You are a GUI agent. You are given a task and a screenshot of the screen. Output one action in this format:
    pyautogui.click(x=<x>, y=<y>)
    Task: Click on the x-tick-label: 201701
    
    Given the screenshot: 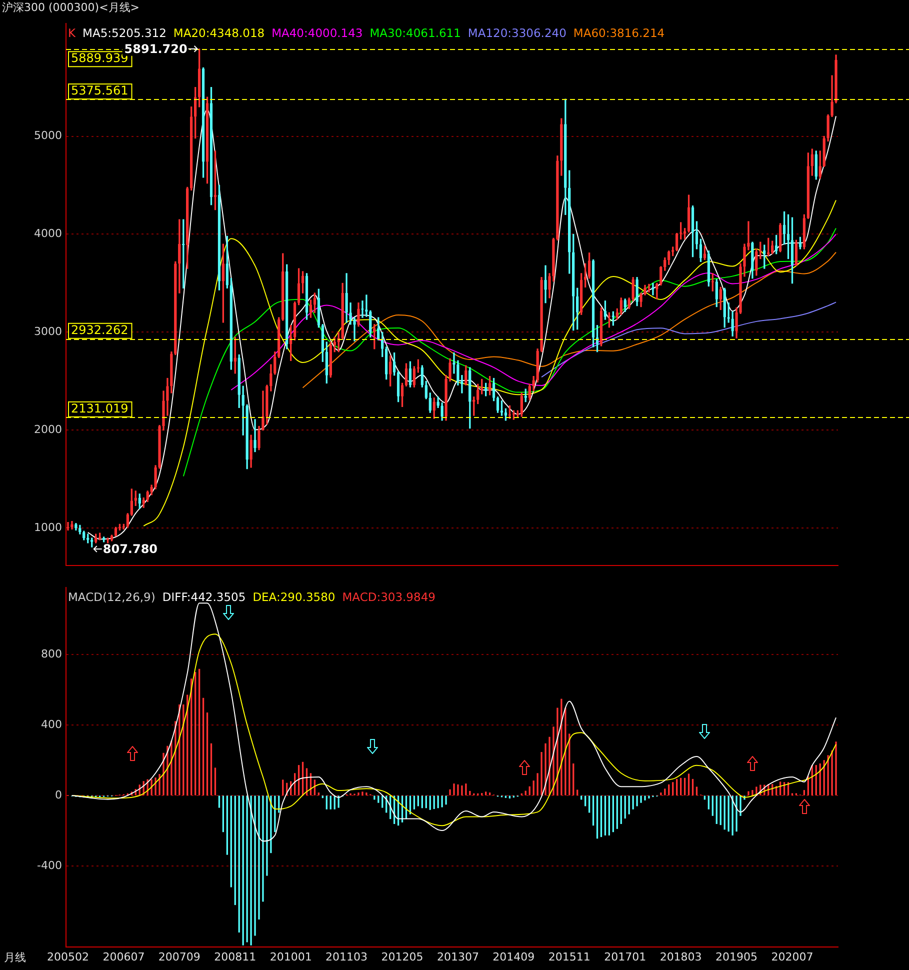 What is the action you would take?
    pyautogui.click(x=625, y=957)
    